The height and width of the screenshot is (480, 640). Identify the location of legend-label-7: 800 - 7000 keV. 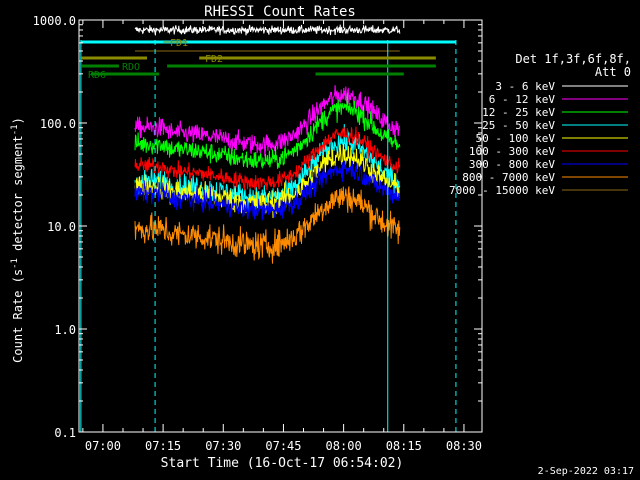
(508, 177).